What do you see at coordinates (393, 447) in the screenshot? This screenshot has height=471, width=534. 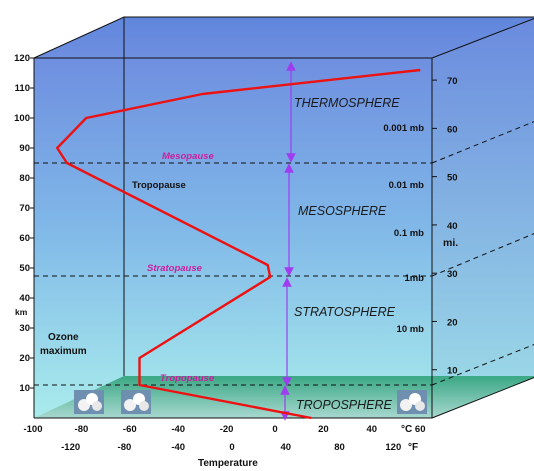 I see `fahrenheit-tick-label: 120` at bounding box center [393, 447].